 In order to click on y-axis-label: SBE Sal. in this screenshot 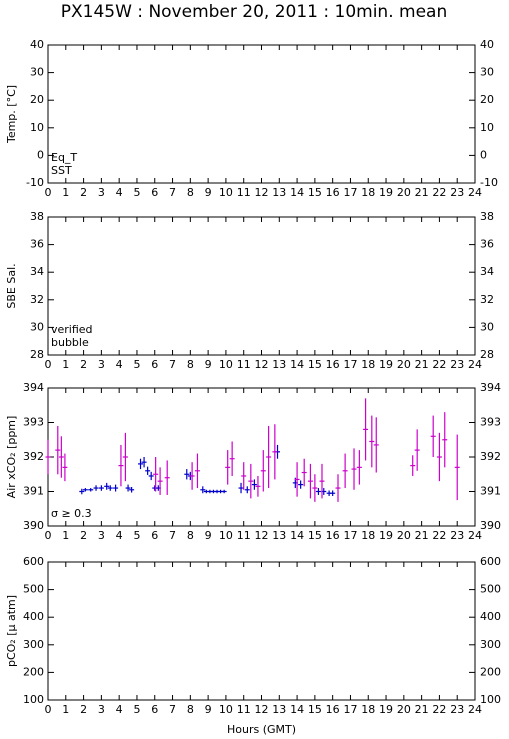, I will do `click(11, 285)`.